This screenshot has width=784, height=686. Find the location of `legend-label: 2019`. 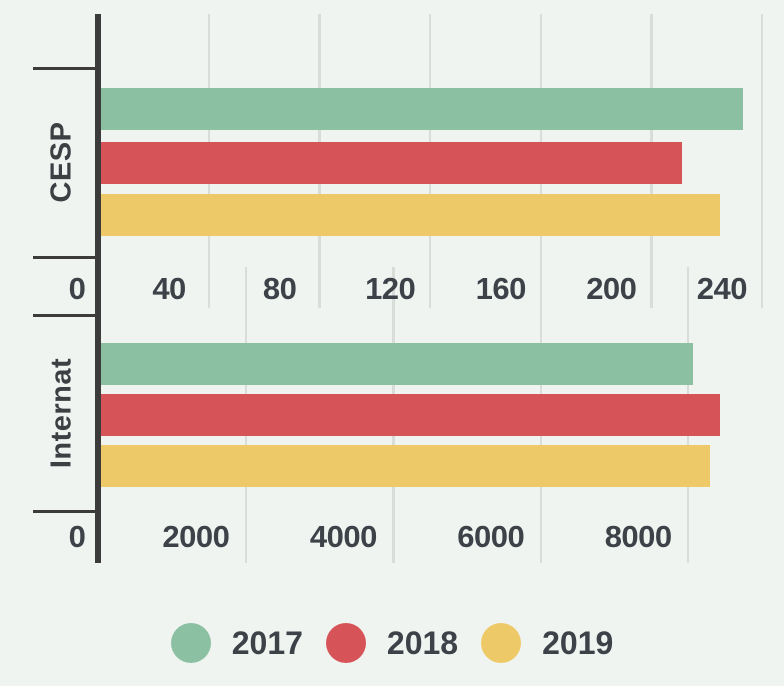

legend-label: 2019 is located at coordinates (578, 642).